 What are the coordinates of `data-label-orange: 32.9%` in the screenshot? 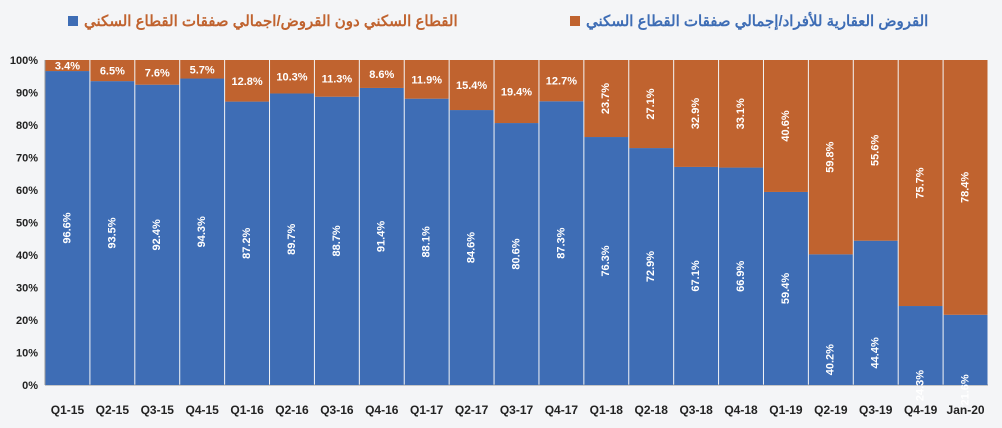 It's located at (696, 113).